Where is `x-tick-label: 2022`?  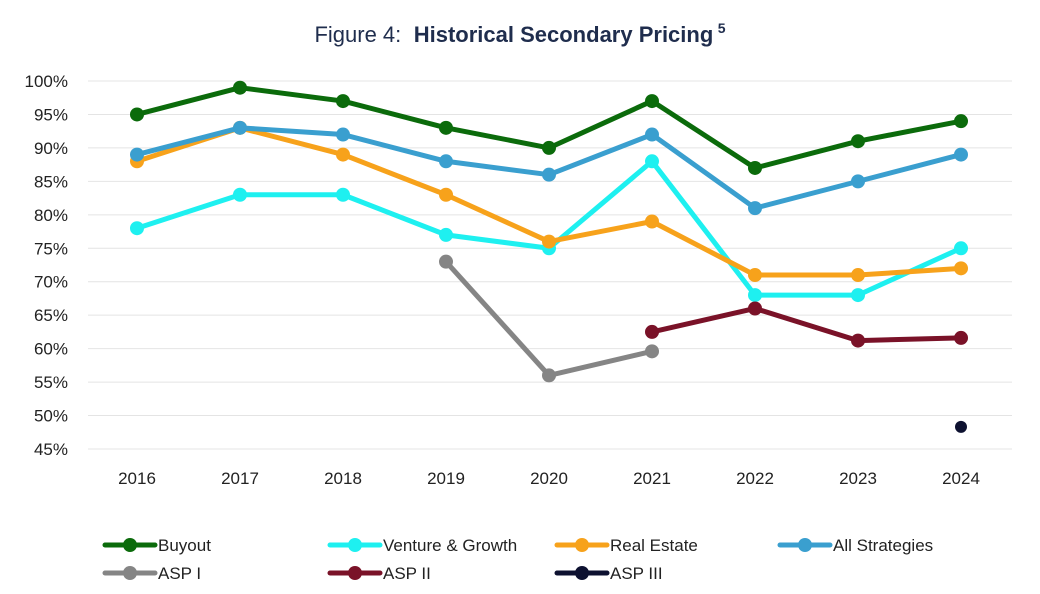 x-tick-label: 2022 is located at coordinates (755, 478).